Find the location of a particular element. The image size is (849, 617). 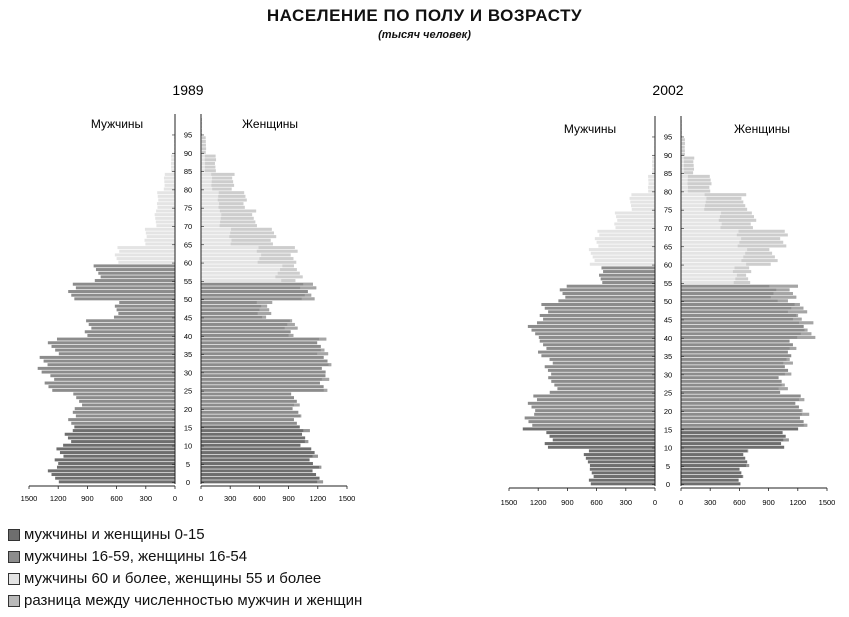

age-tick-label: 20 is located at coordinates (668, 411).